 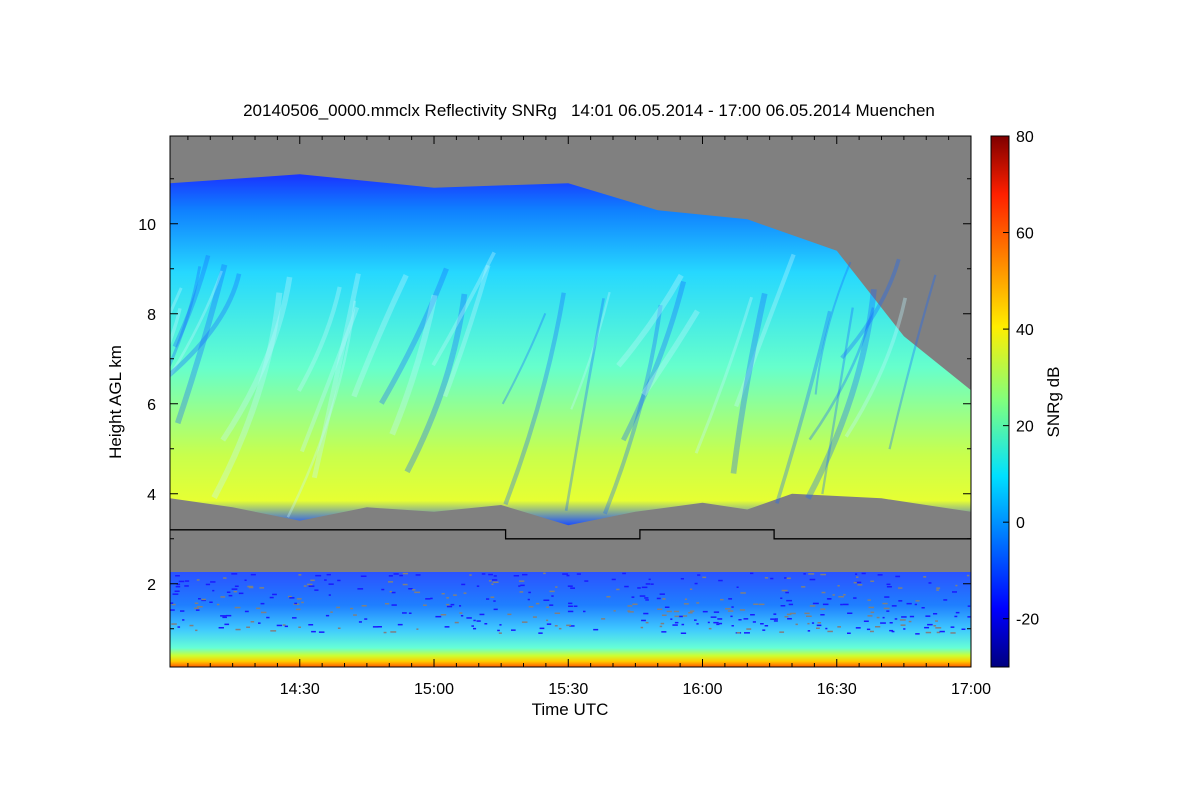 I want to click on x-tick-label: 14:30, so click(x=300, y=689).